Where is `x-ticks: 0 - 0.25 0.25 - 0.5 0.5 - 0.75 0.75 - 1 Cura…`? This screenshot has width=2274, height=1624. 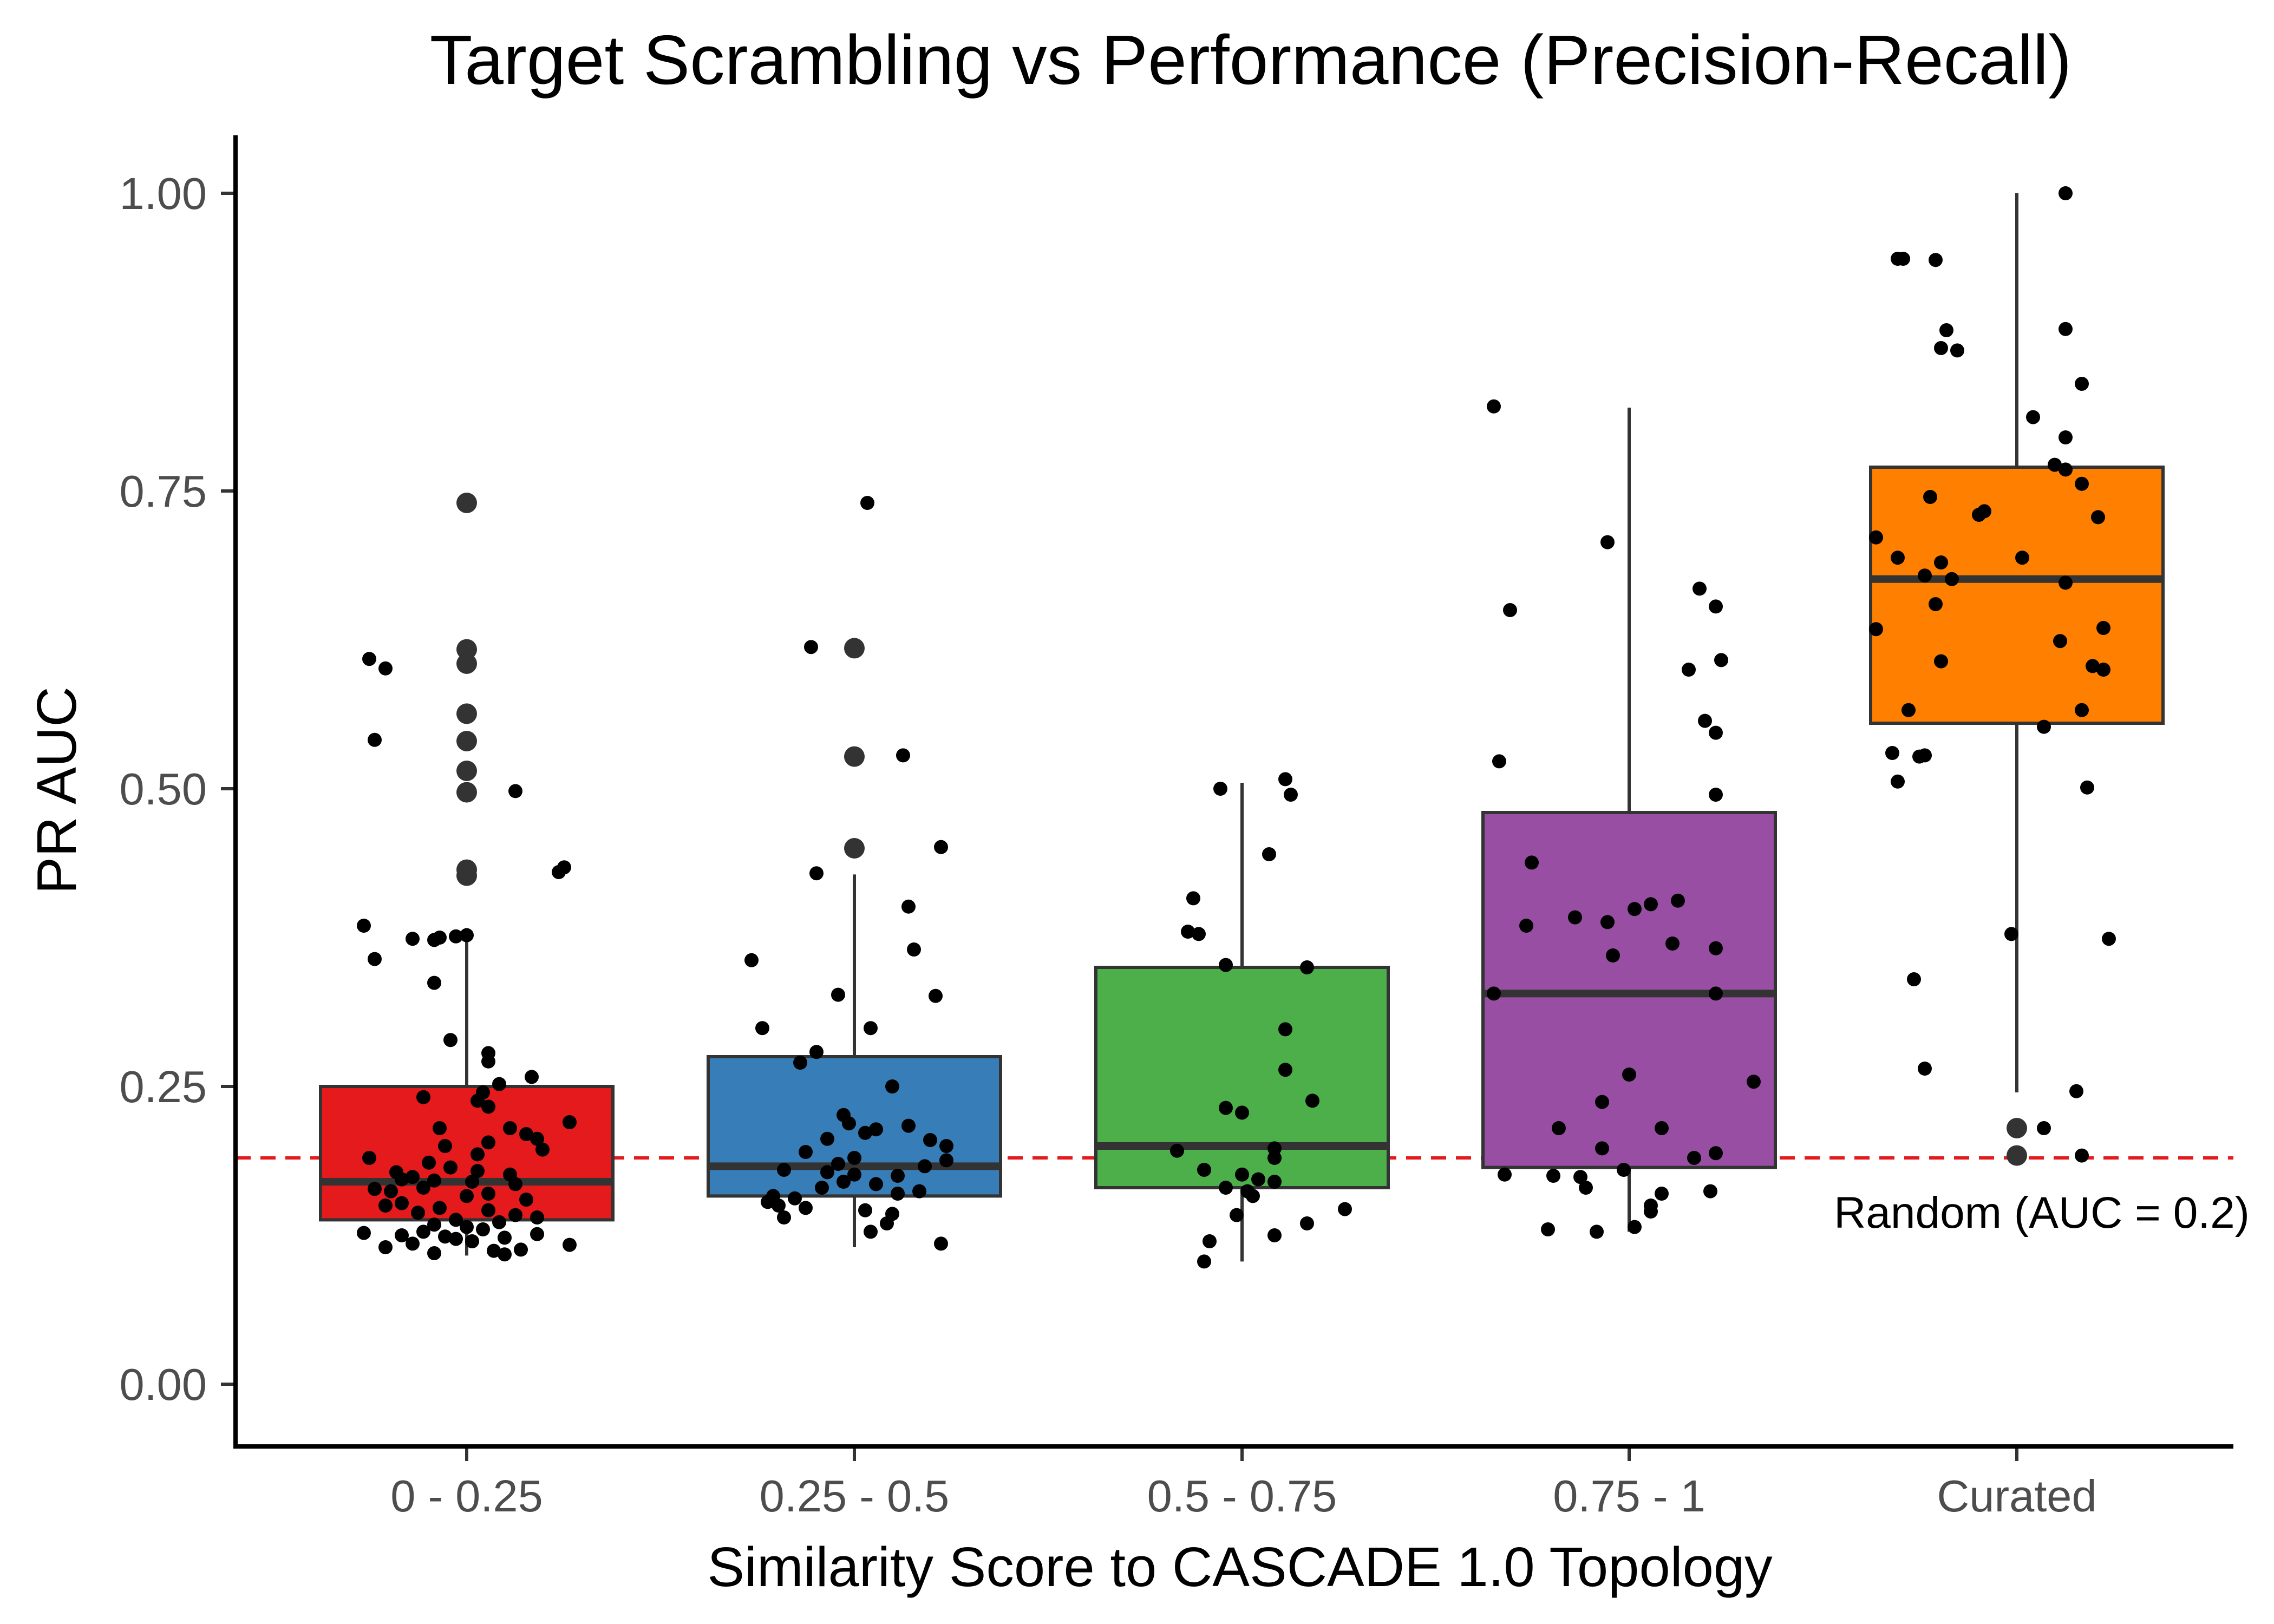 x-ticks: 0 - 0.25 0.25 - 0.5 0.5 - 0.75 0.75 - 1 Cura… is located at coordinates (1243, 1485).